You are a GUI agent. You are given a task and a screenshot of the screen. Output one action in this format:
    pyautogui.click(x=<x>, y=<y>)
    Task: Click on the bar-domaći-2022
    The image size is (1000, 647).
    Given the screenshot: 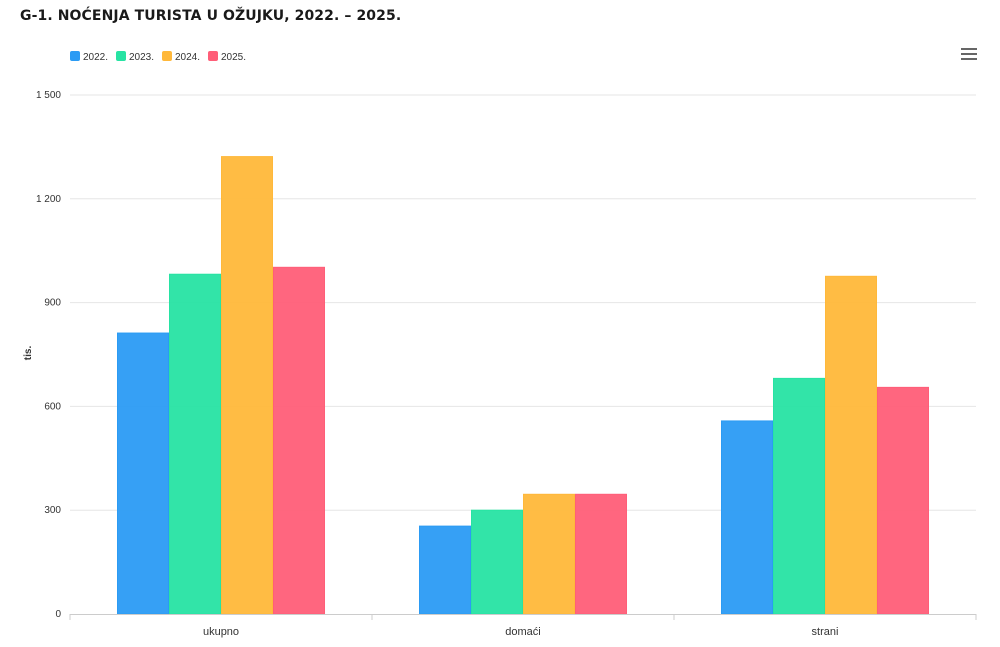 What is the action you would take?
    pyautogui.click(x=445, y=570)
    